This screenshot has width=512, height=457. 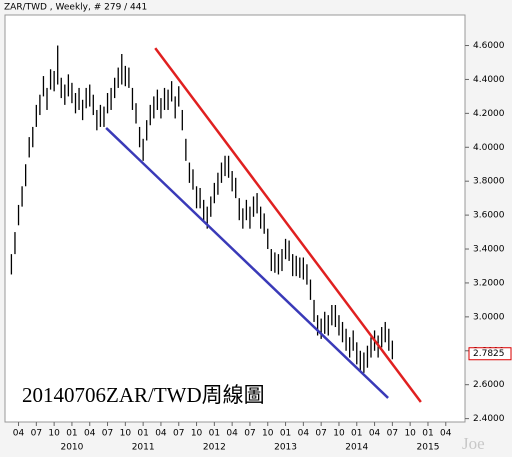 What do you see at coordinates (356, 448) in the screenshot?
I see `year-label: 2014` at bounding box center [356, 448].